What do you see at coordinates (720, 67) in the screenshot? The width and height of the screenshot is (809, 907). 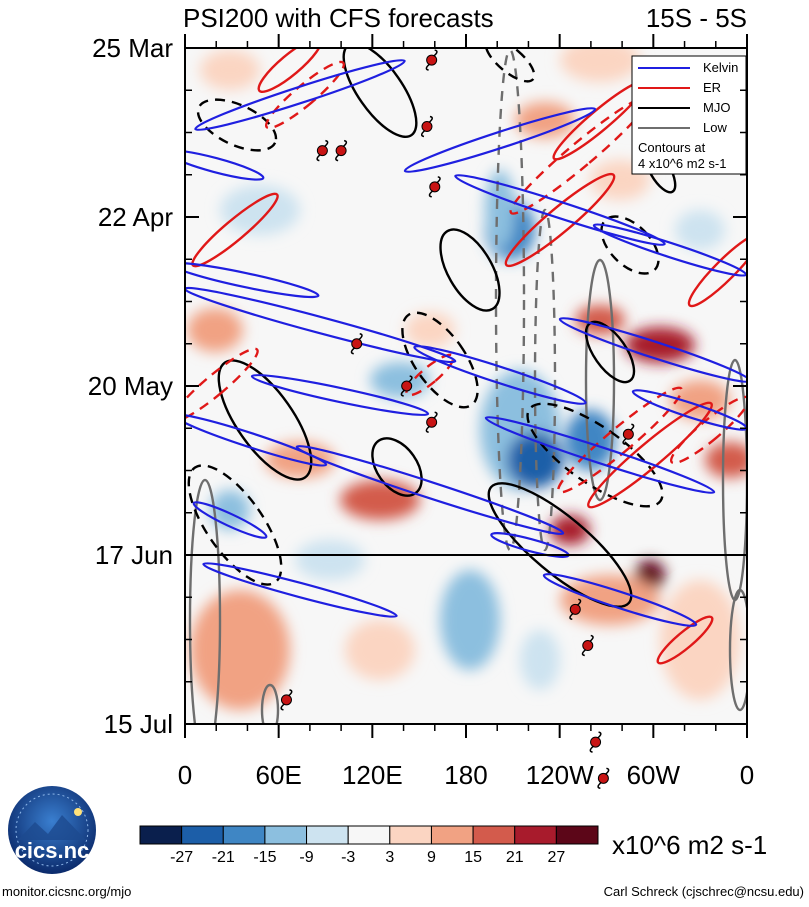 I see `legend-kelvin-label: Kelvin` at bounding box center [720, 67].